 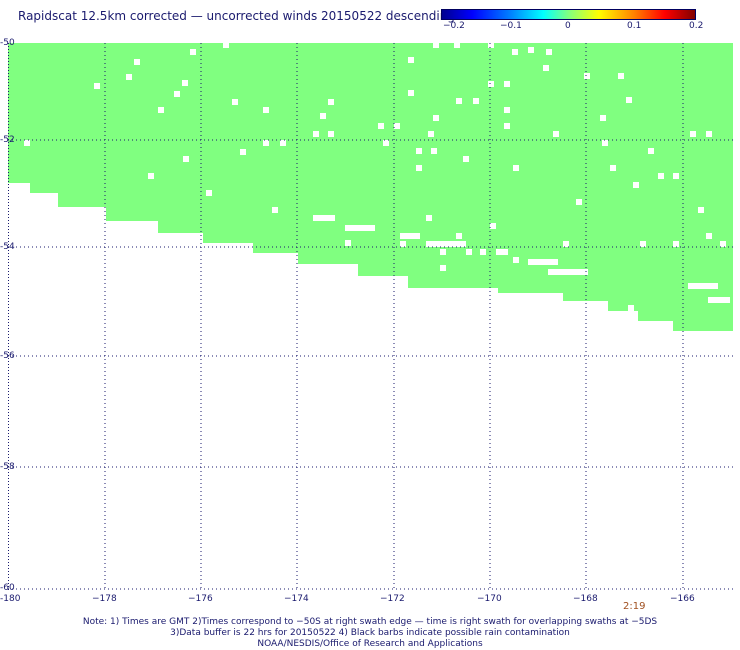 I want to click on colorbar-tick-label: −0.1, so click(x=511, y=26).